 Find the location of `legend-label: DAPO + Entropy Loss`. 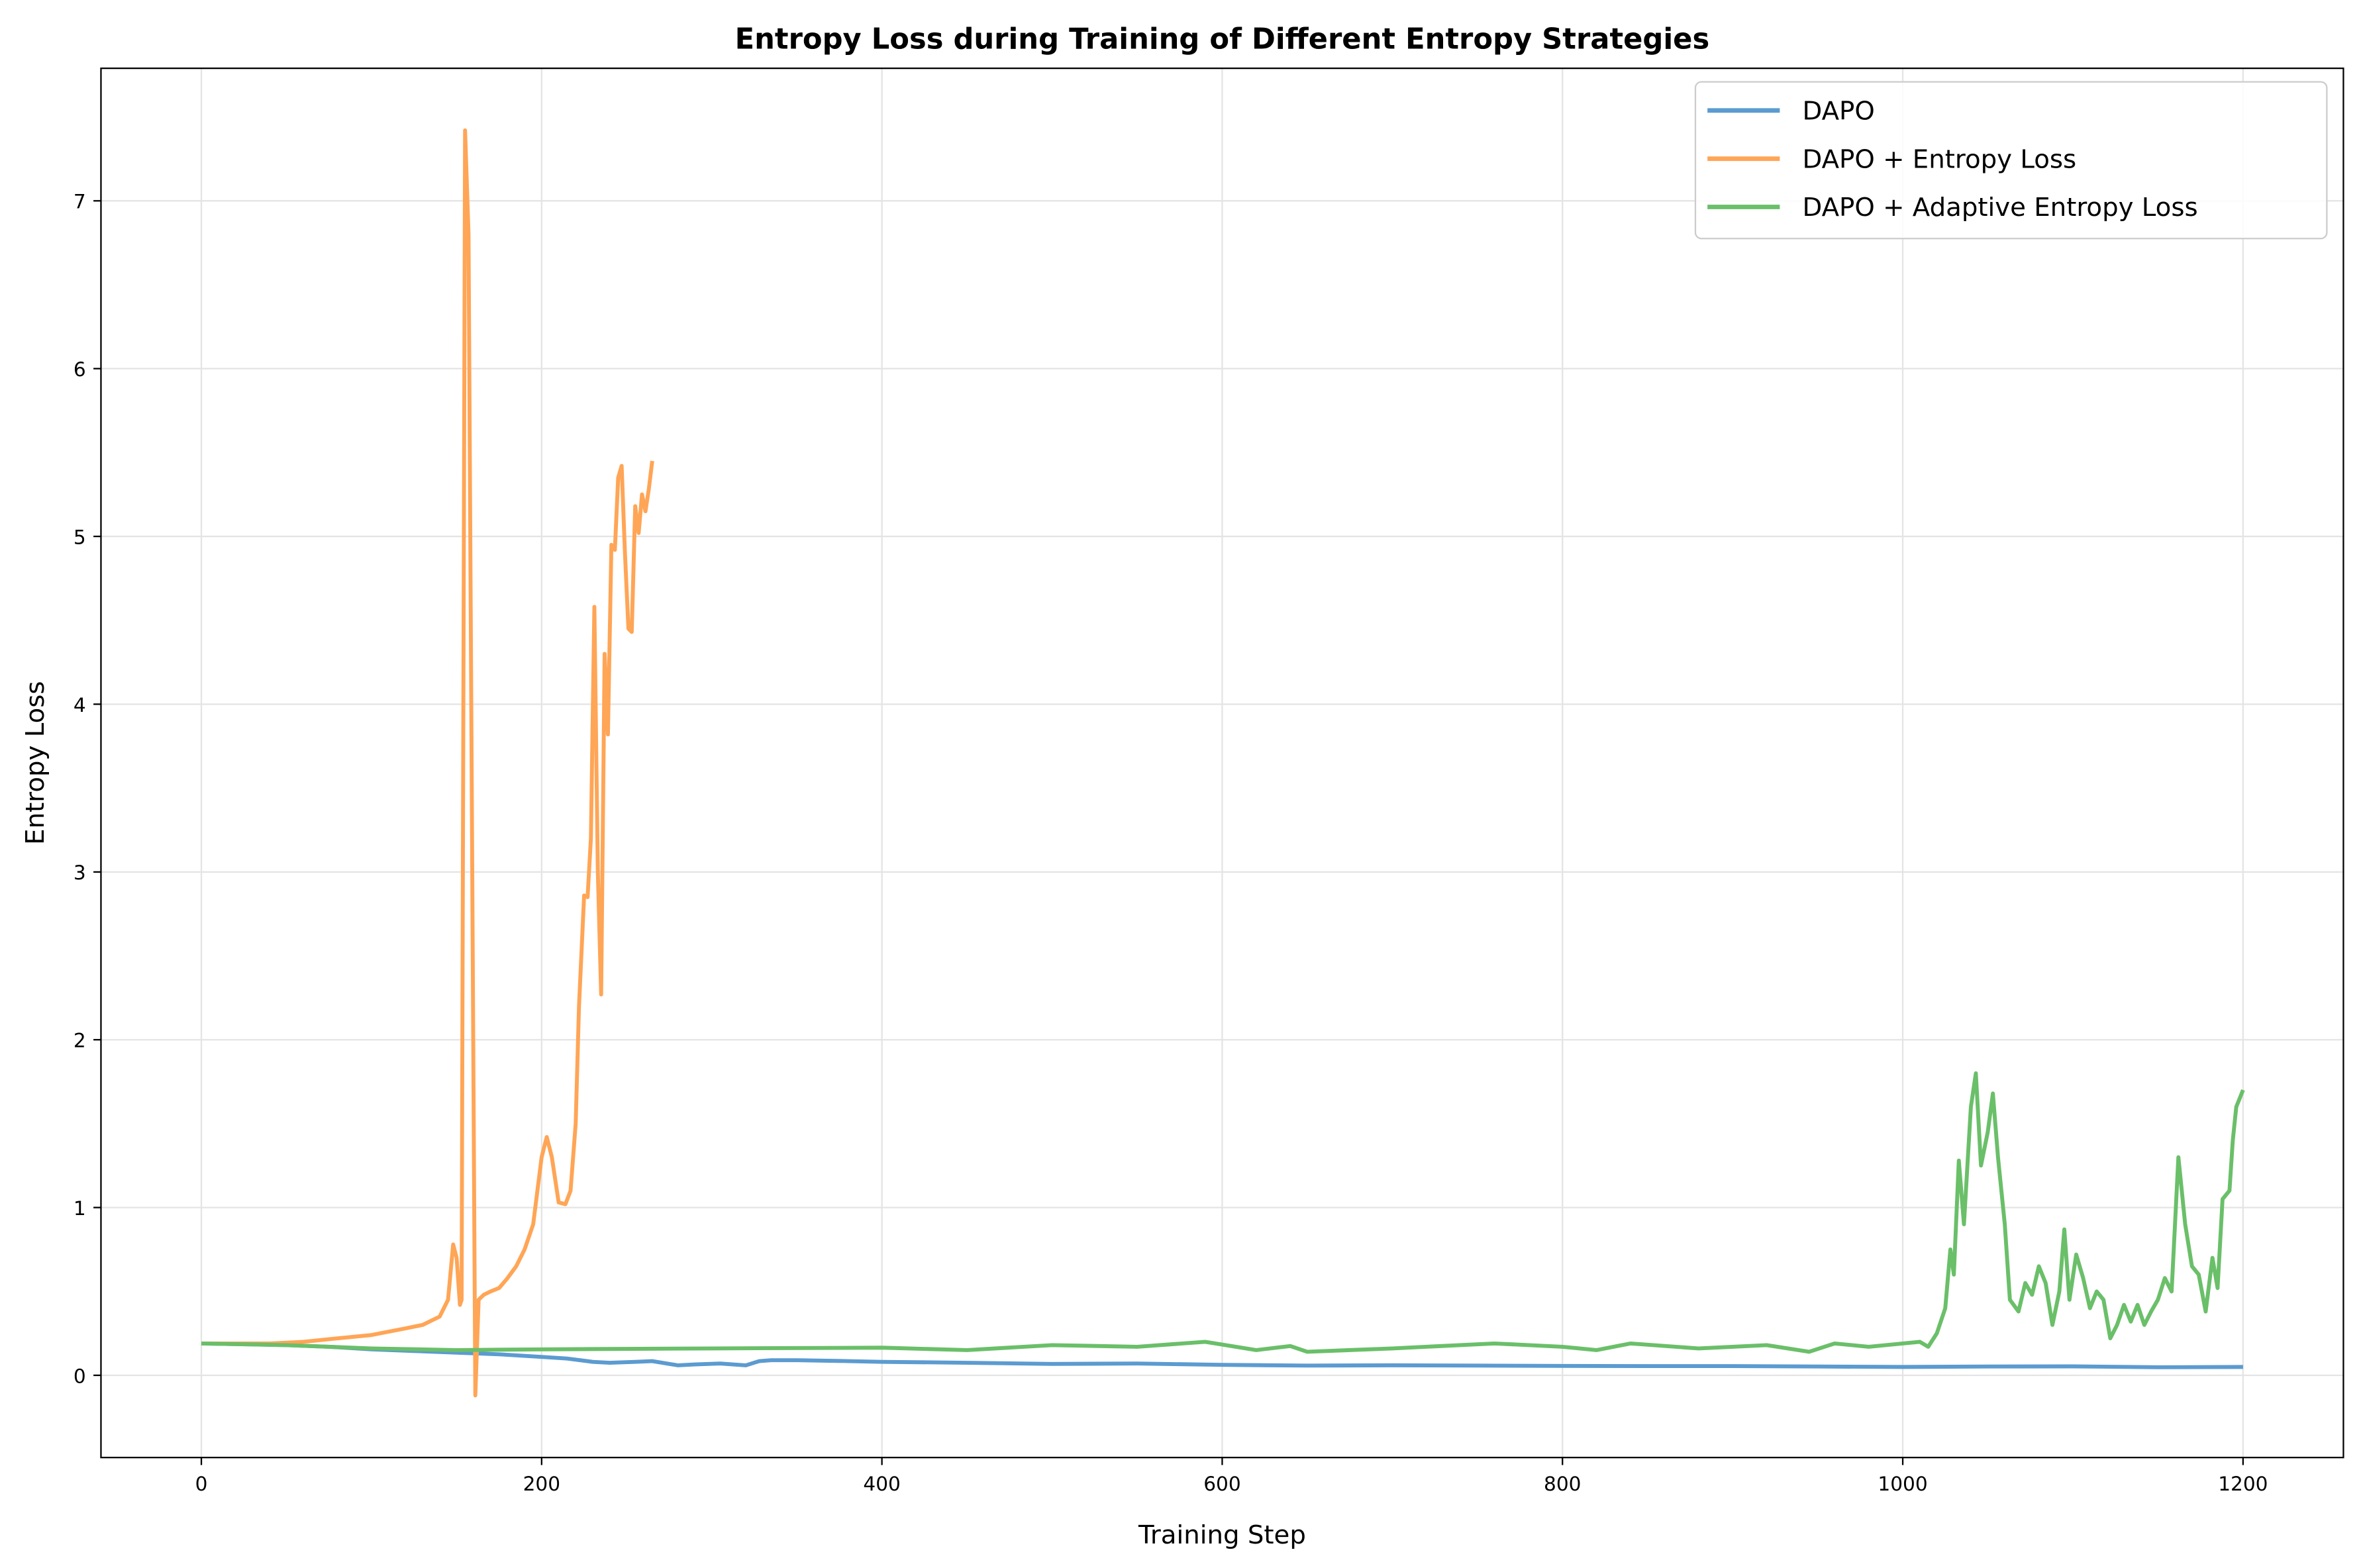

legend-label: DAPO + Entropy Loss is located at coordinates (1940, 159).